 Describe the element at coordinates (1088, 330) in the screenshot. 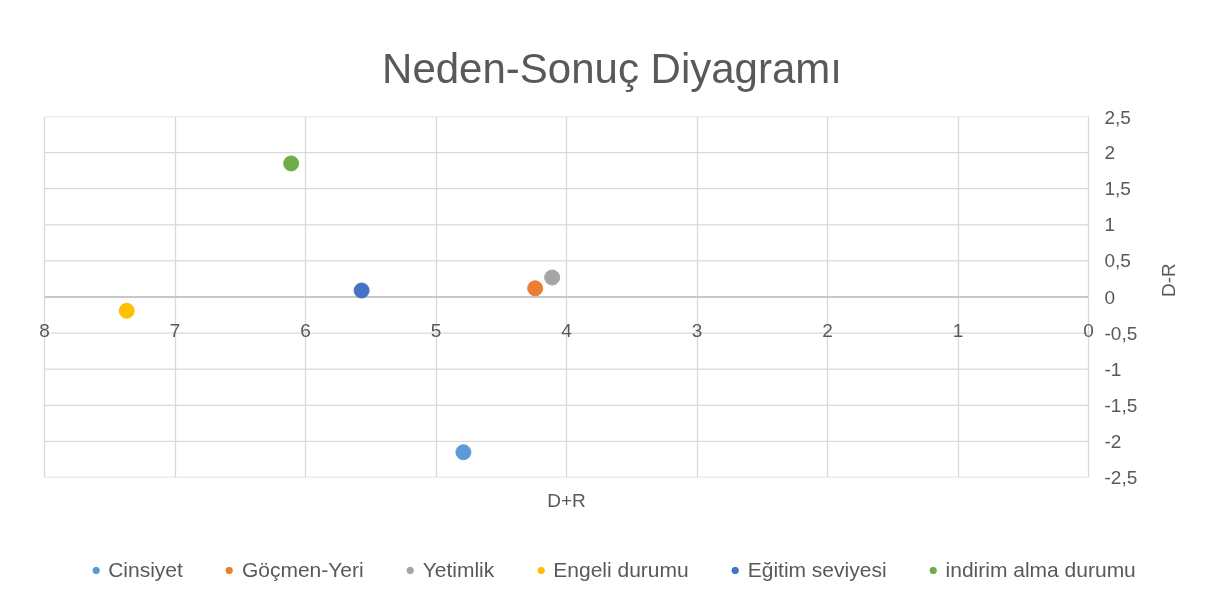

I see `x-tick-label: 0` at that location.